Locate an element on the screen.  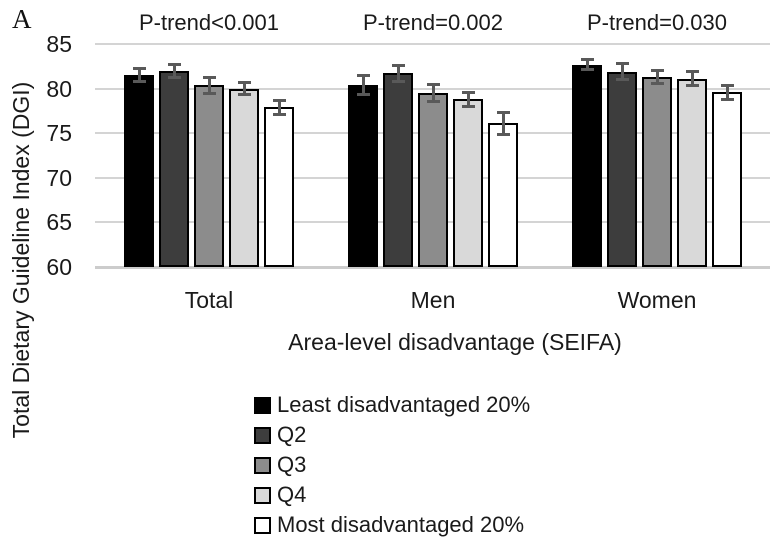
category-label: Men is located at coordinates (433, 300).